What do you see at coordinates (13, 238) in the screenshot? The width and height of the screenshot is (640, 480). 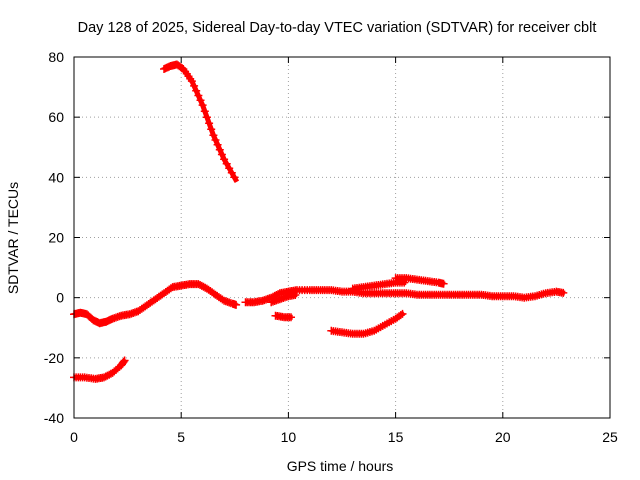 I see `y-axis-label: SDTVAR / TECUs` at bounding box center [13, 238].